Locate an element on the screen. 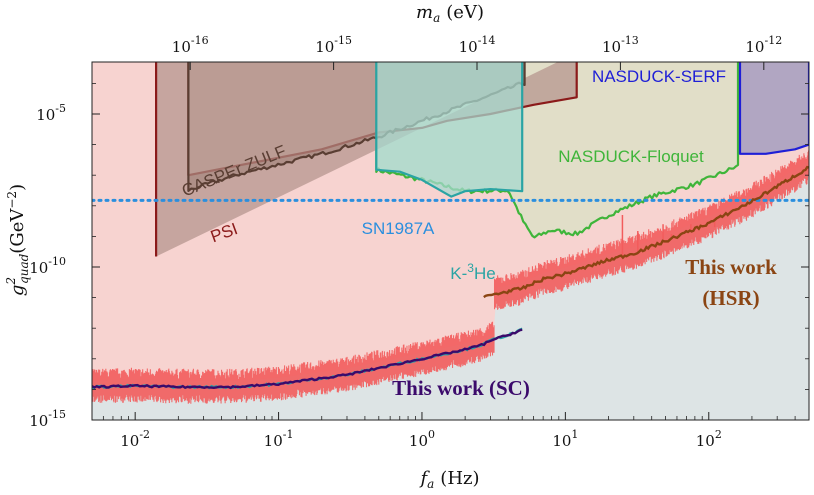 The width and height of the screenshot is (814, 495). top-tick-label: 10-14 is located at coordinates (477, 45).